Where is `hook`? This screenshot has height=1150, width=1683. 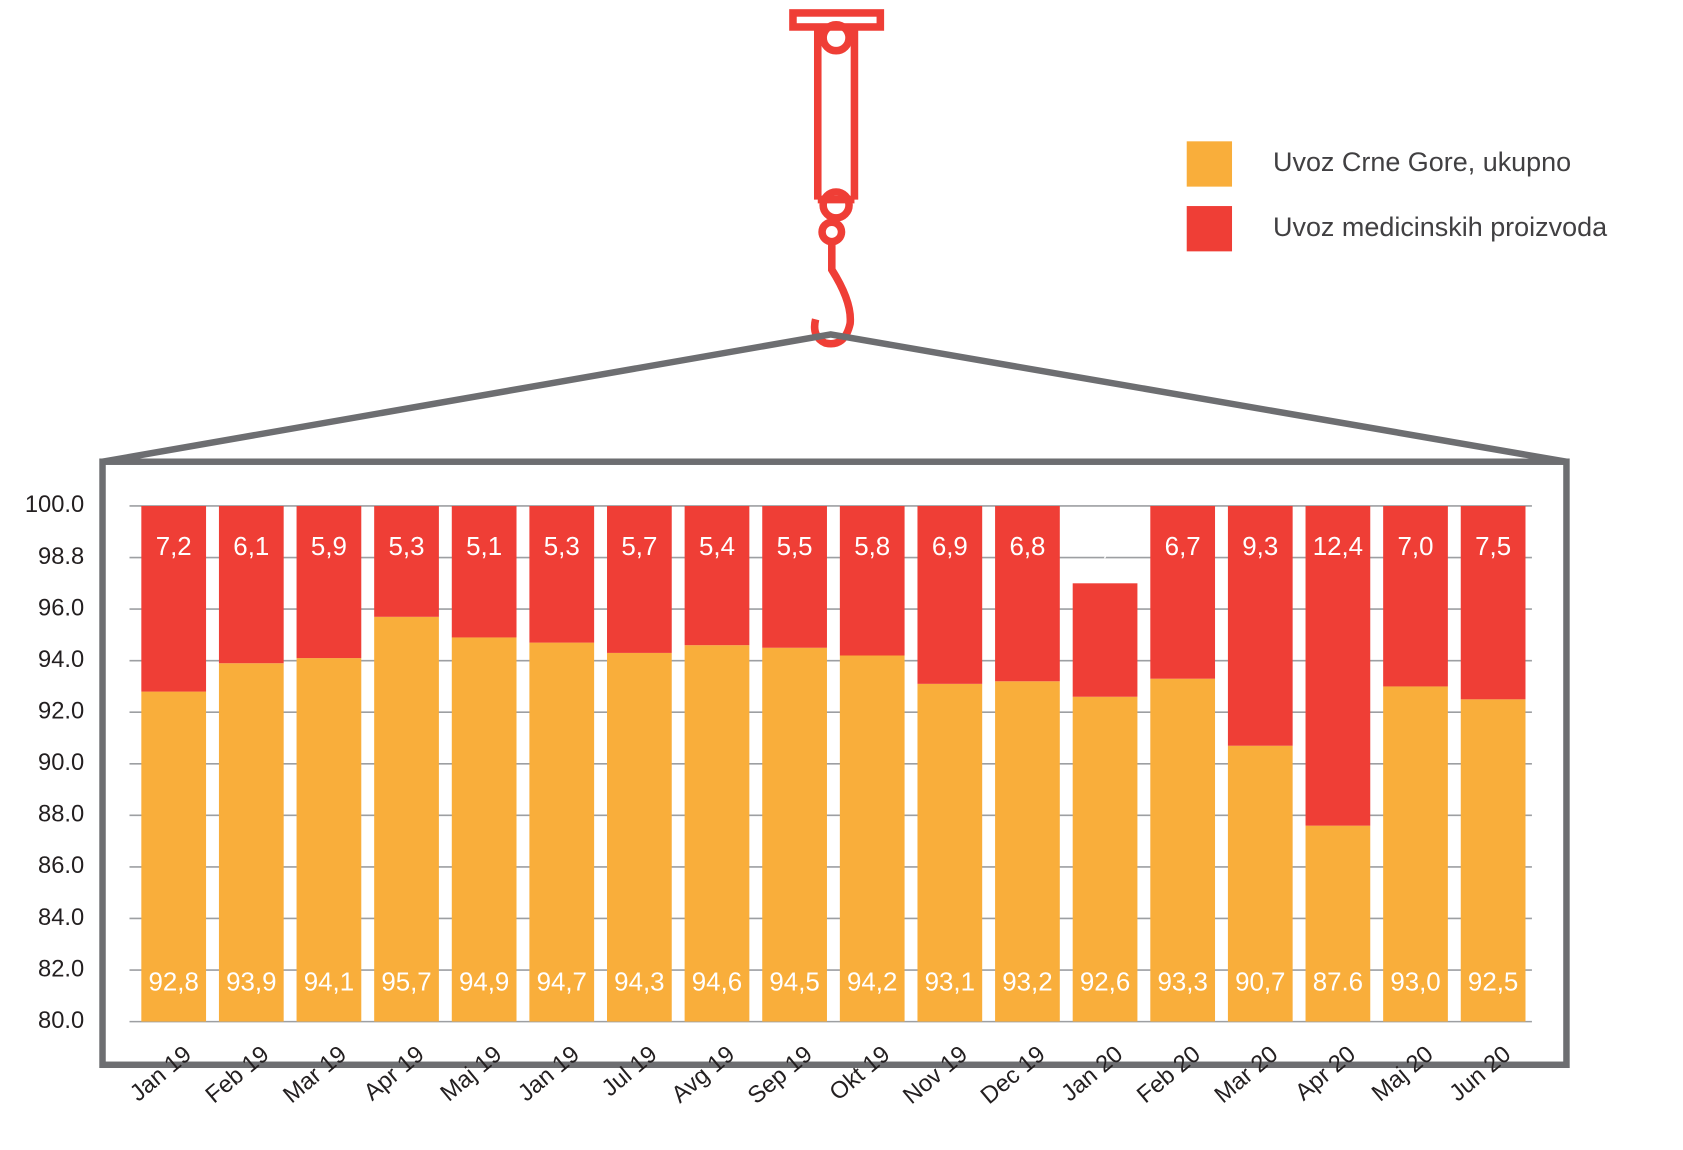 hook is located at coordinates (837, 178).